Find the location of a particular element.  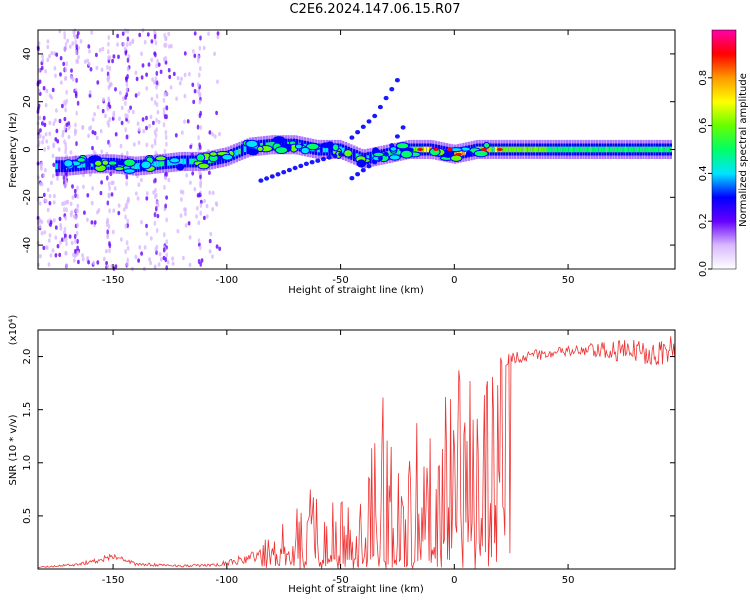

y-tick-label: -20 is located at coordinates (27, 197).